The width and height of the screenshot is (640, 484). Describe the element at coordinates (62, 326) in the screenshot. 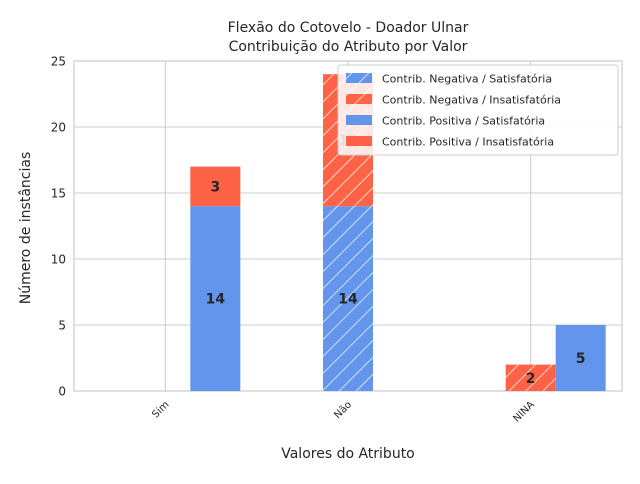

I see `y-tick-label: 5` at that location.